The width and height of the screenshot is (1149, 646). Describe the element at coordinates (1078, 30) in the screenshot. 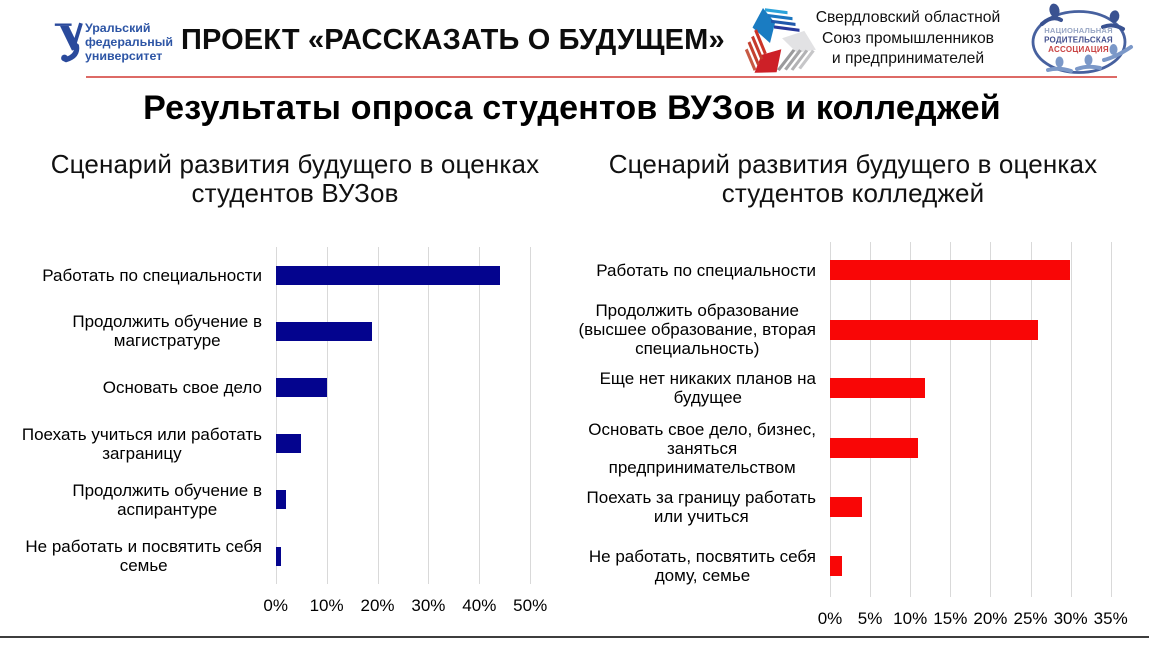

I see `svg-text: НАЦИОНАЛЬНАЯ` at that location.